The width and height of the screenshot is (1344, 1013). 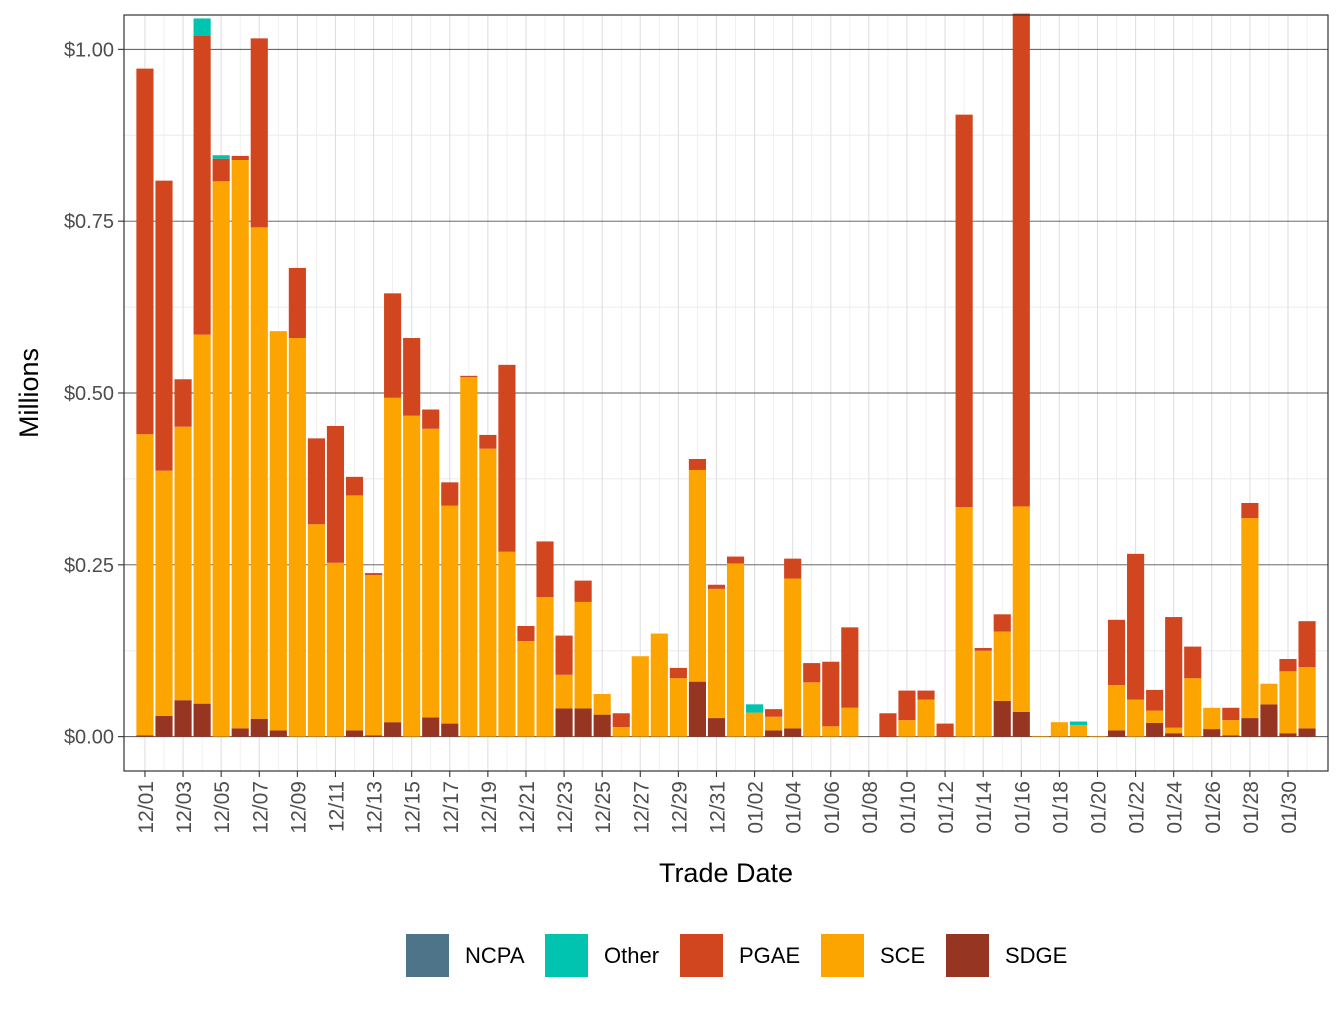 I want to click on y-axis-title: Millions, so click(x=29, y=393).